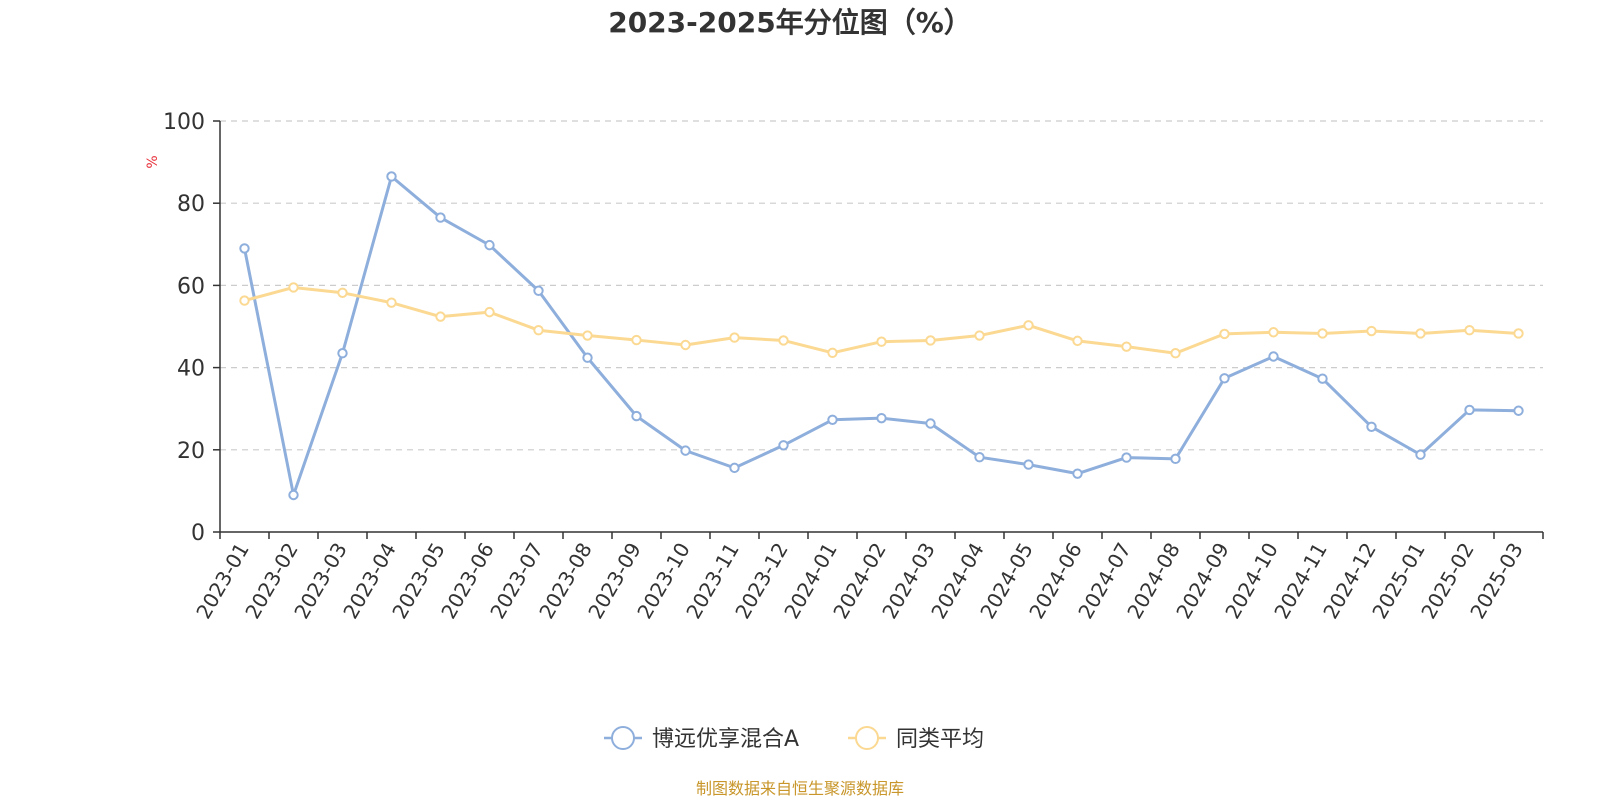 Image resolution: width=1600 pixels, height=800 pixels. I want to click on y-tick-label: 100, so click(184, 122).